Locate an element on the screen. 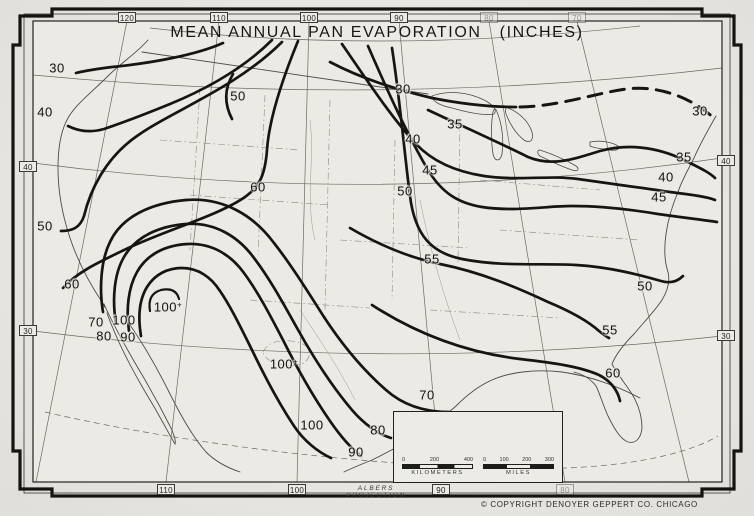  miles-scale: 0 100 200 300 MILES is located at coordinates (518, 466).